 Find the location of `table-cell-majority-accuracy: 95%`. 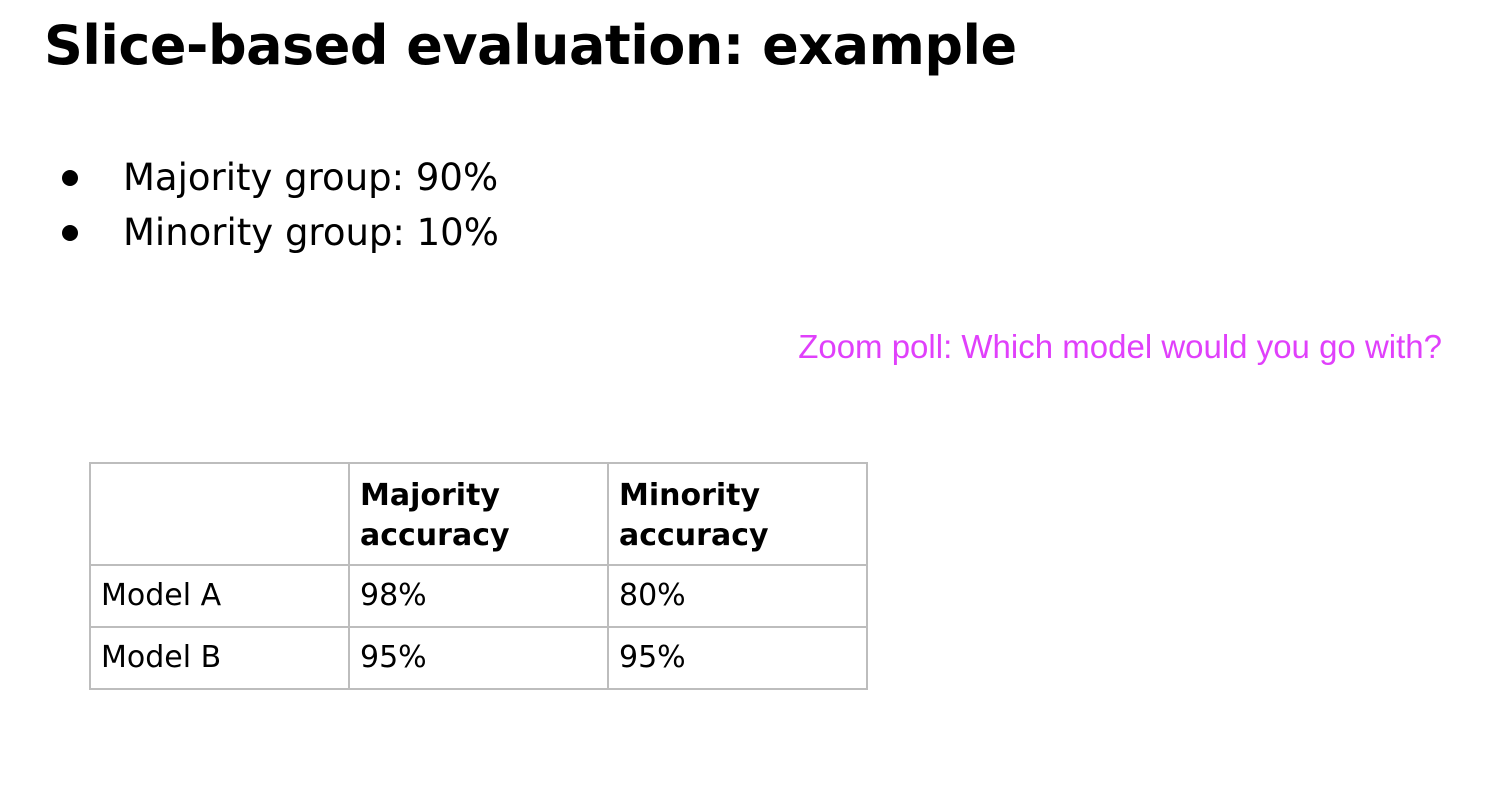

table-cell-majority-accuracy: 95% is located at coordinates (478, 658).